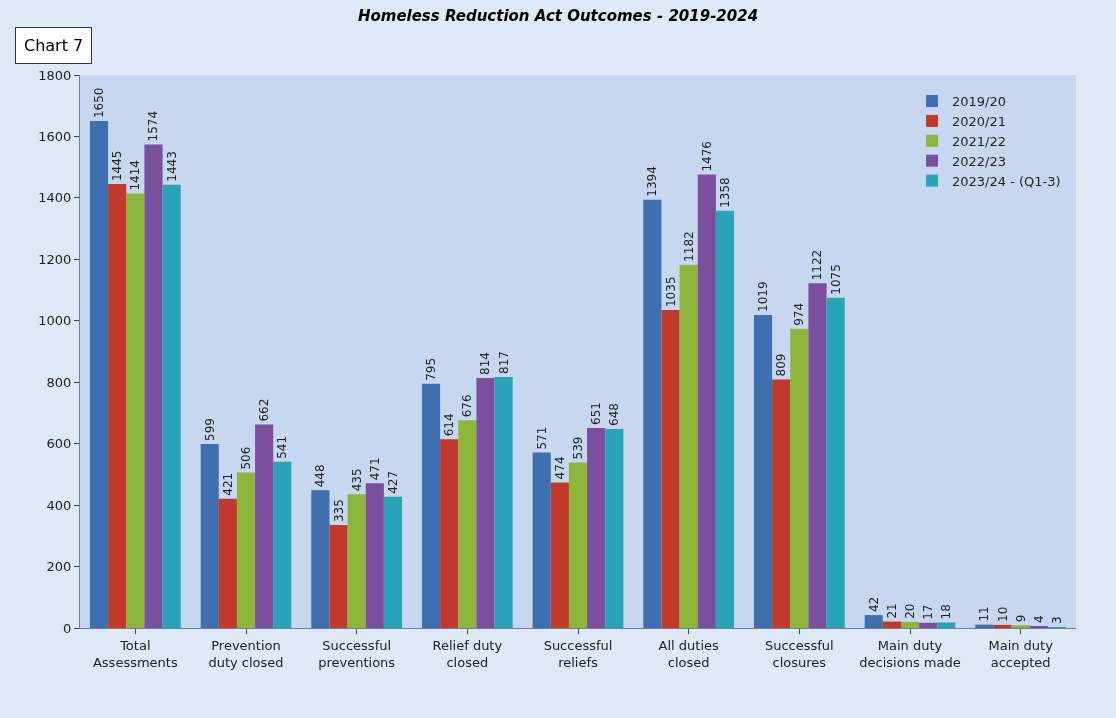 This screenshot has height=718, width=1116. Describe the element at coordinates (59, 444) in the screenshot. I see `y-tick-label: 600` at that location.